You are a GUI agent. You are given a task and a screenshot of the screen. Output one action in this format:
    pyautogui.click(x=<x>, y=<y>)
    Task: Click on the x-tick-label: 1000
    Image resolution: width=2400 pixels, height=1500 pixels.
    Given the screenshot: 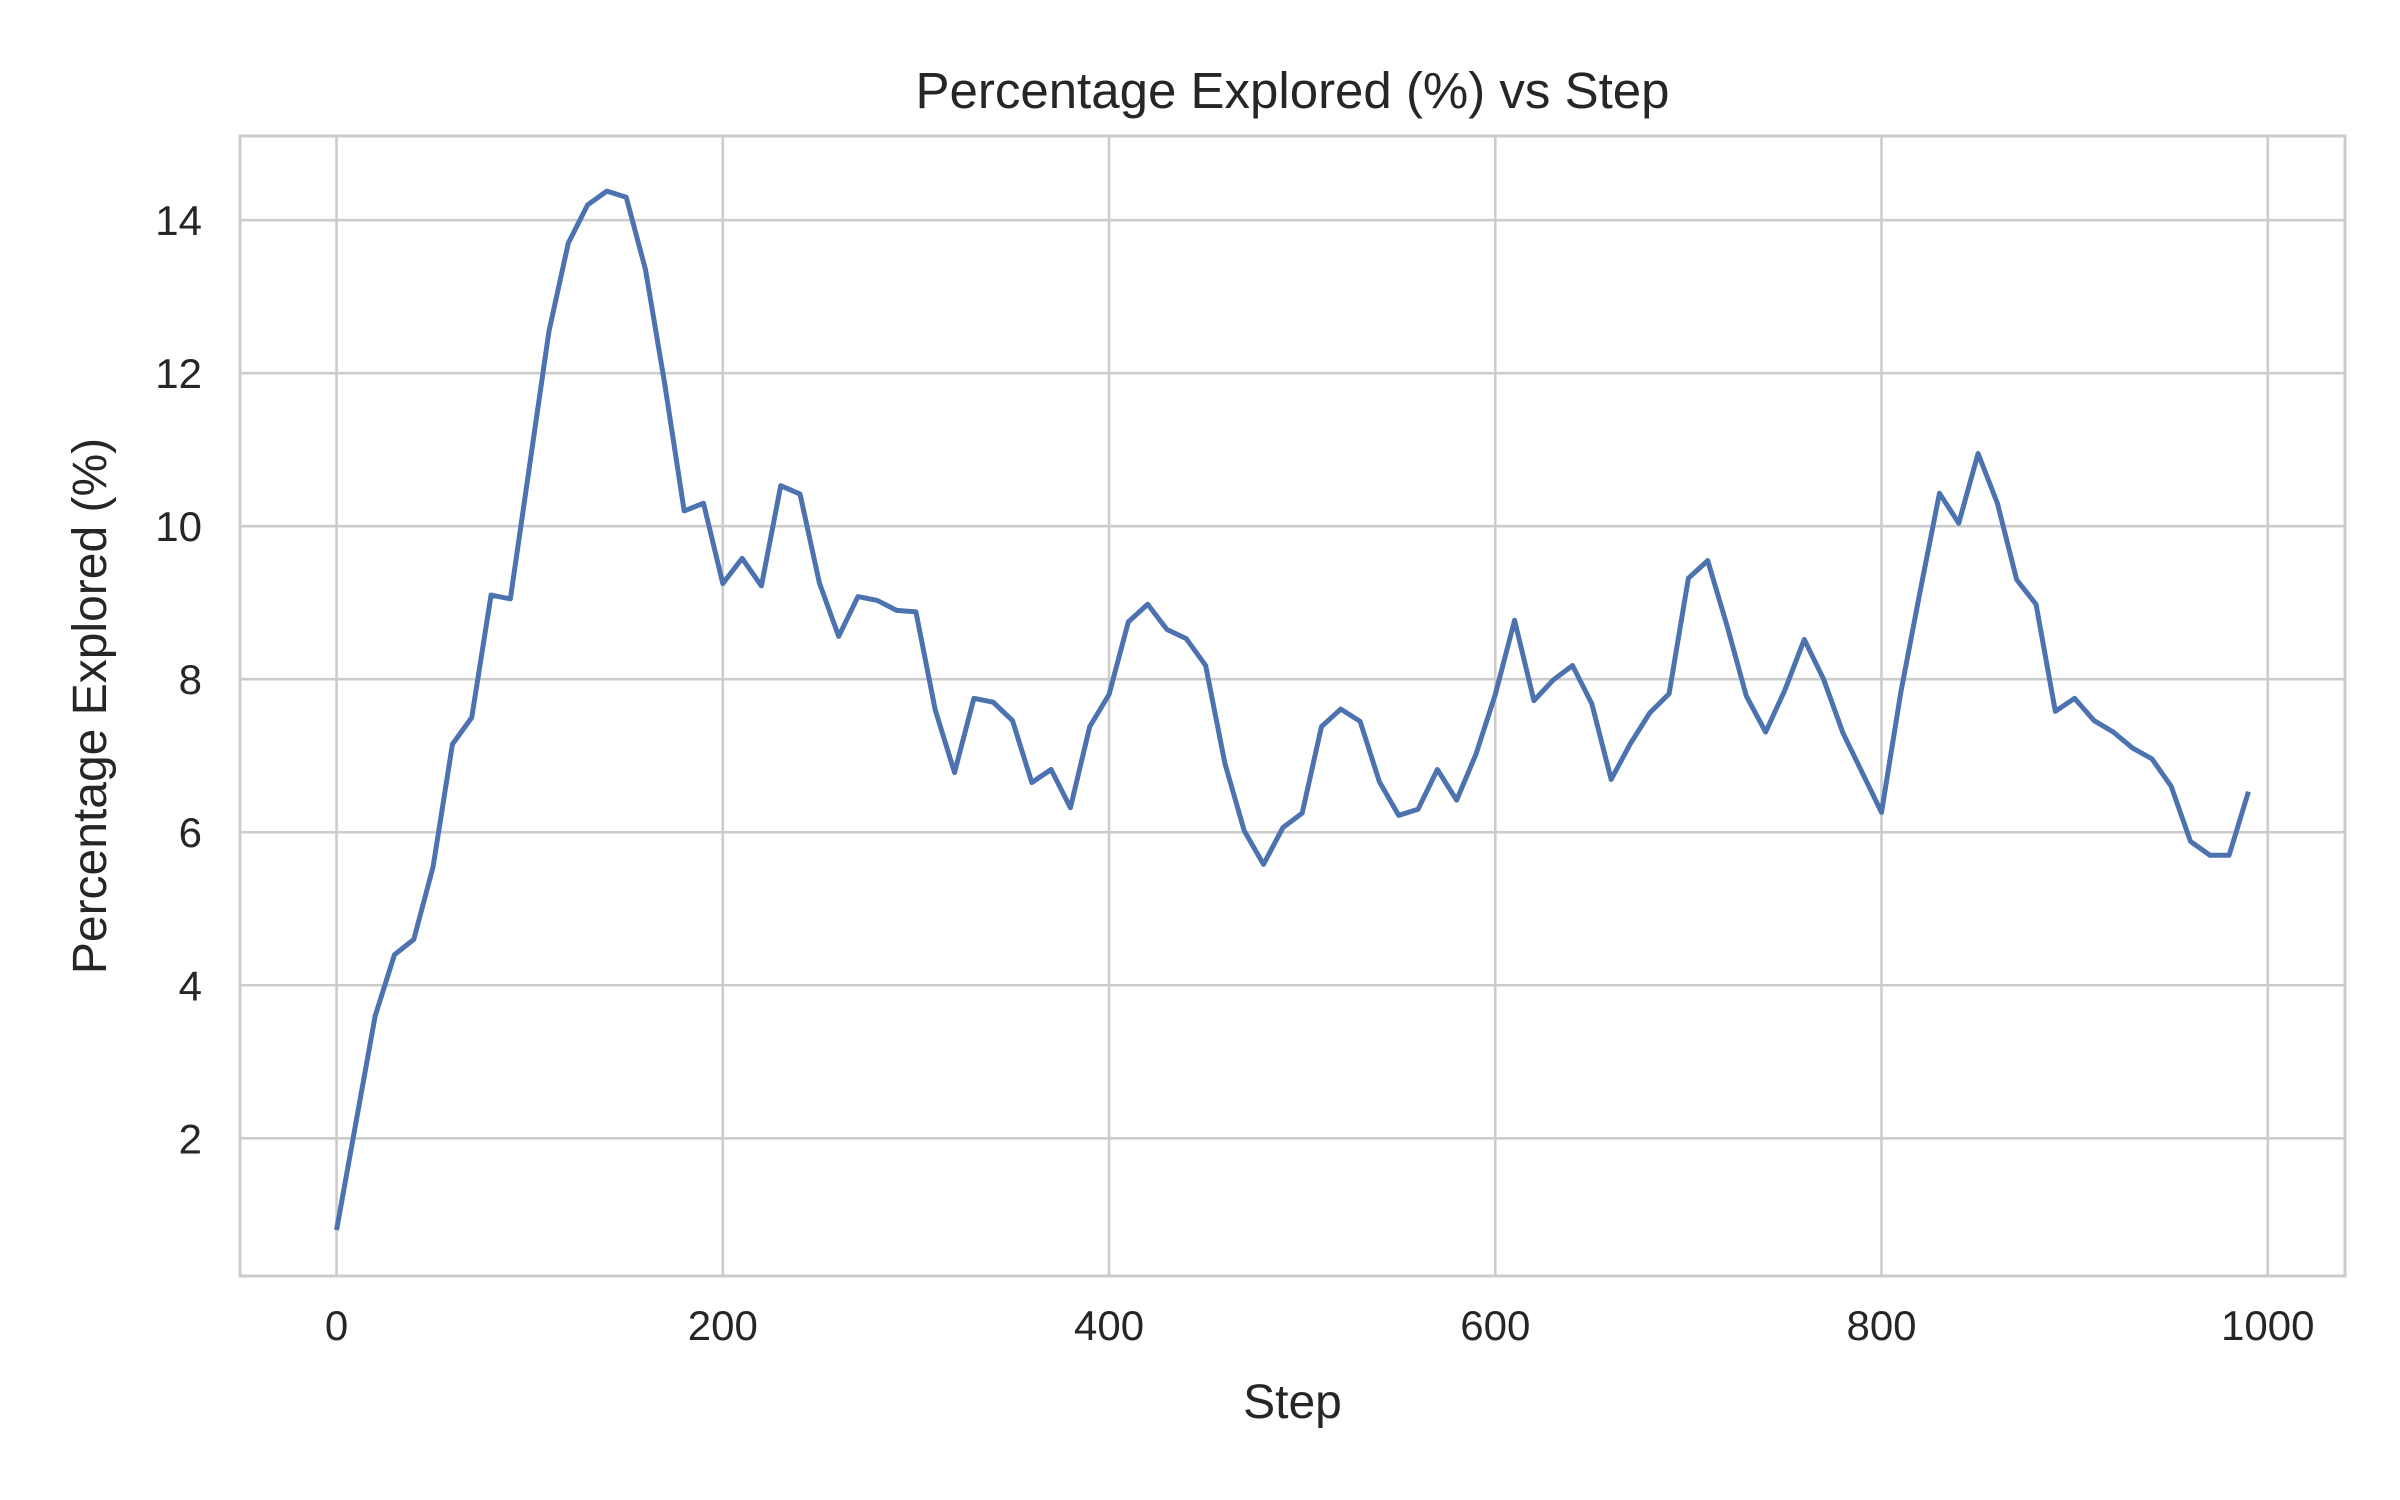 What is the action you would take?
    pyautogui.click(x=2267, y=1325)
    